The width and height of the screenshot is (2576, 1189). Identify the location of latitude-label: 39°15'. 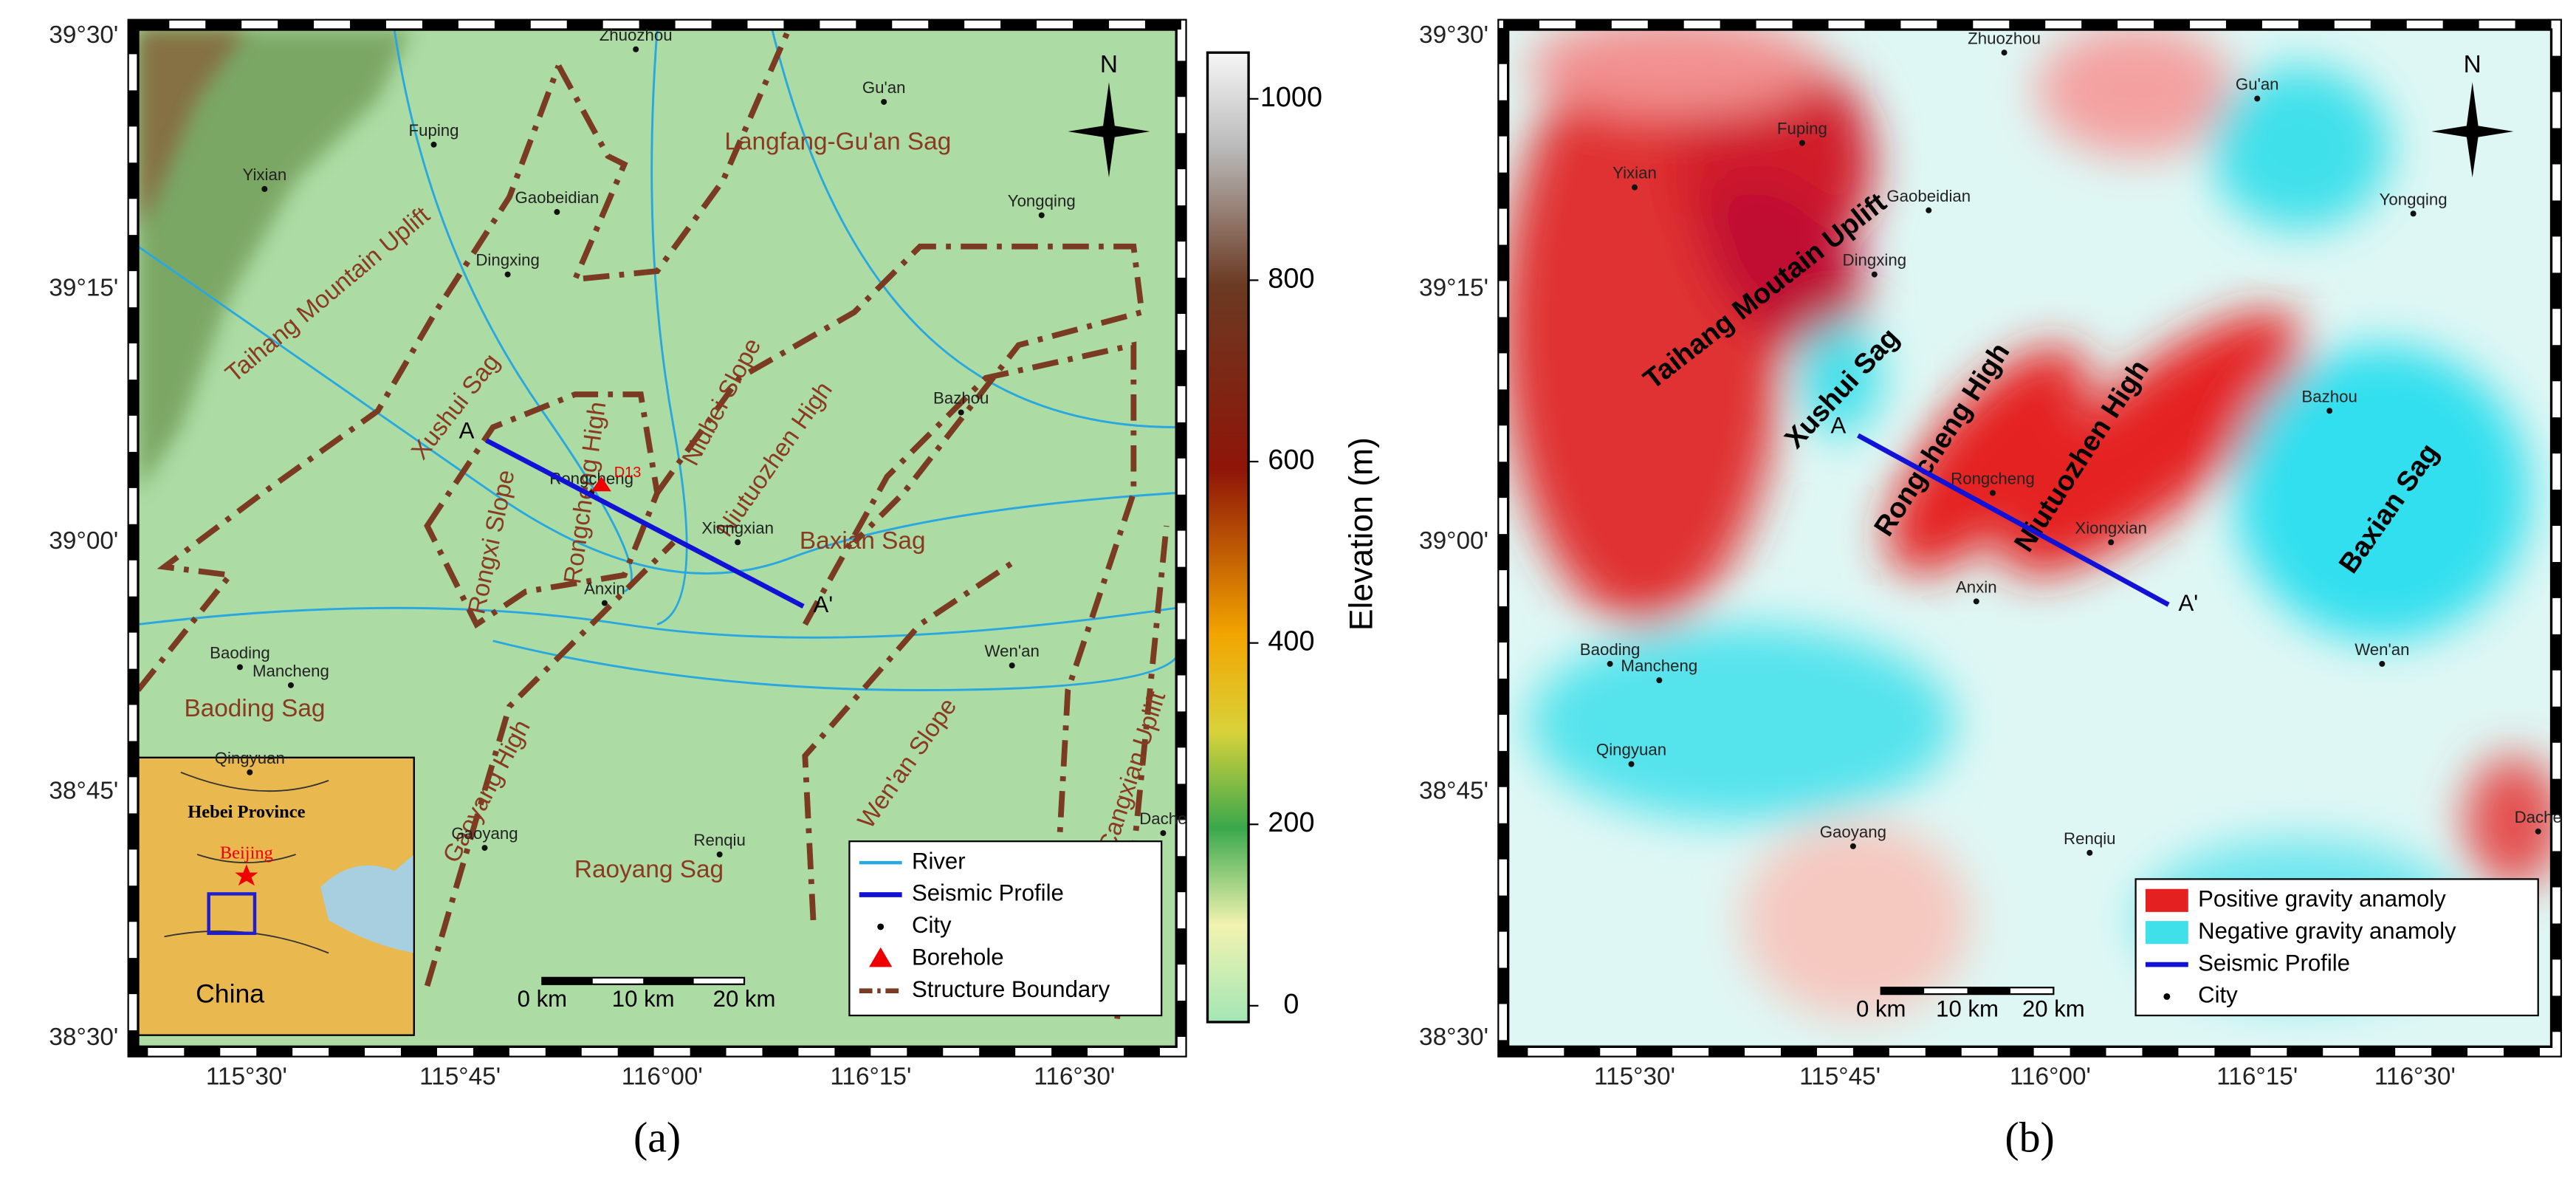
(83, 288).